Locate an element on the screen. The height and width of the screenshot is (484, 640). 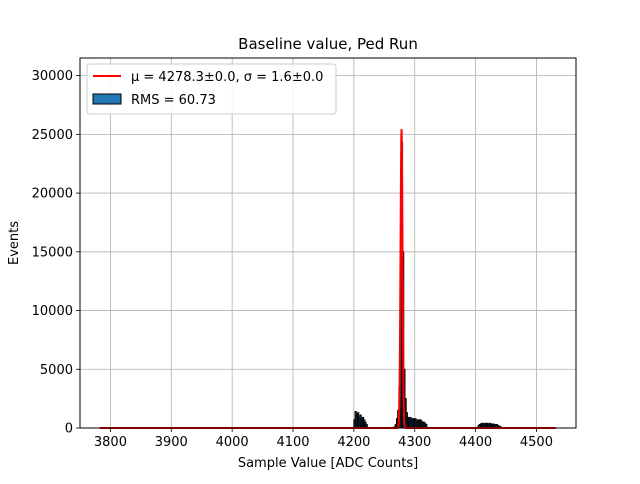
x-axis-label: Sample Value [ADC Counts] is located at coordinates (328, 463).